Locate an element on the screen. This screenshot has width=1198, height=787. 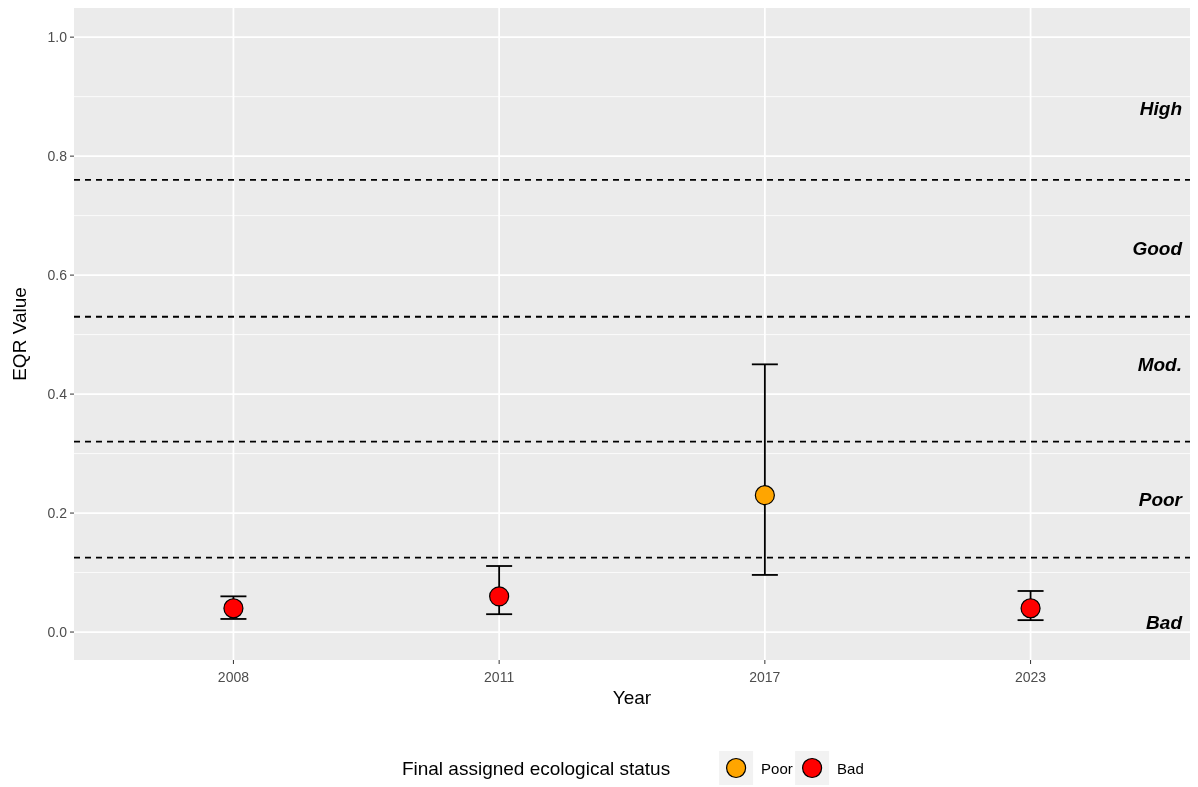
annotation: Mod. is located at coordinates (1159, 364).